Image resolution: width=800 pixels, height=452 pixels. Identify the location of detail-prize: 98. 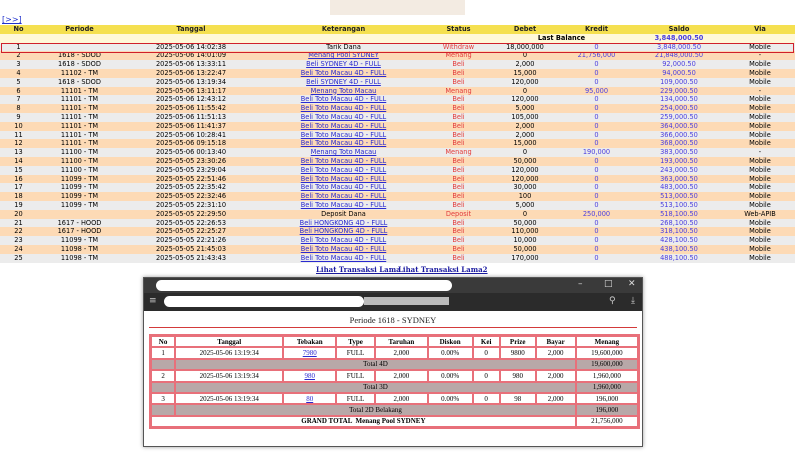
(517, 398).